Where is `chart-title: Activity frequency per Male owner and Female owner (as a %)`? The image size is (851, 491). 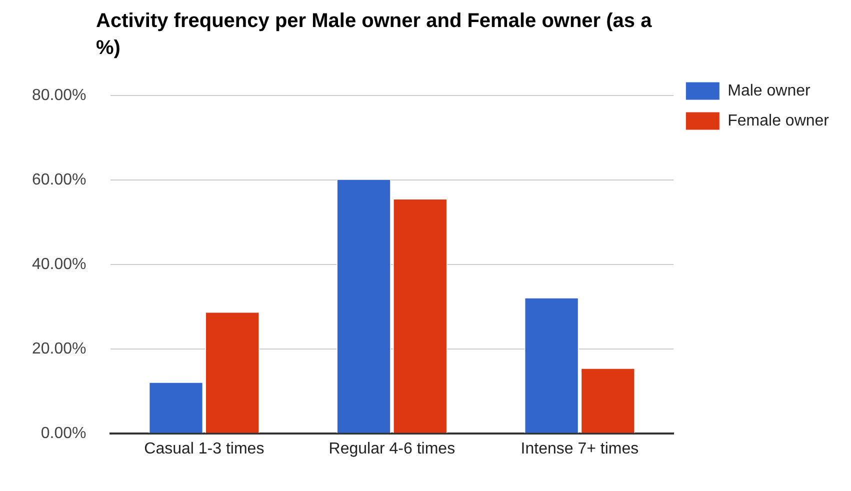 chart-title: Activity frequency per Male owner and Female owner (as a %) is located at coordinates (374, 35).